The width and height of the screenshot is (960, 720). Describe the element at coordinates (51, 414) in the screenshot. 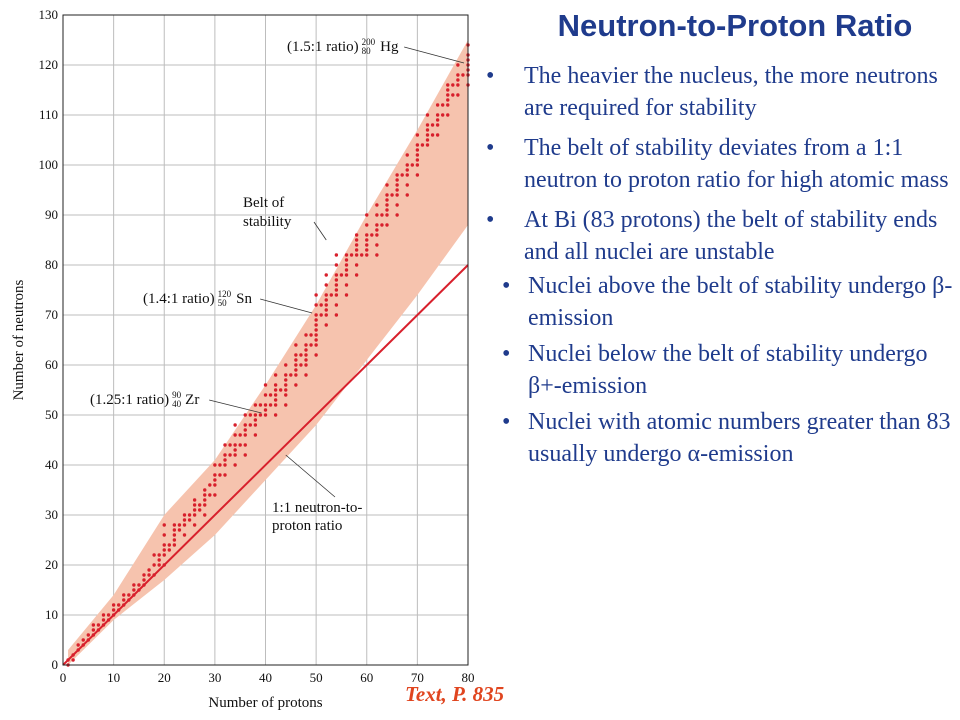

I see `y-tick-label: 50` at that location.